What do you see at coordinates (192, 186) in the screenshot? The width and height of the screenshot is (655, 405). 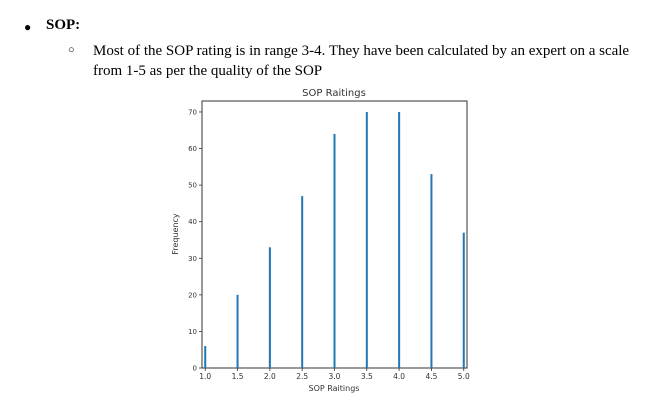 I see `y-tick-label: 50` at bounding box center [192, 186].